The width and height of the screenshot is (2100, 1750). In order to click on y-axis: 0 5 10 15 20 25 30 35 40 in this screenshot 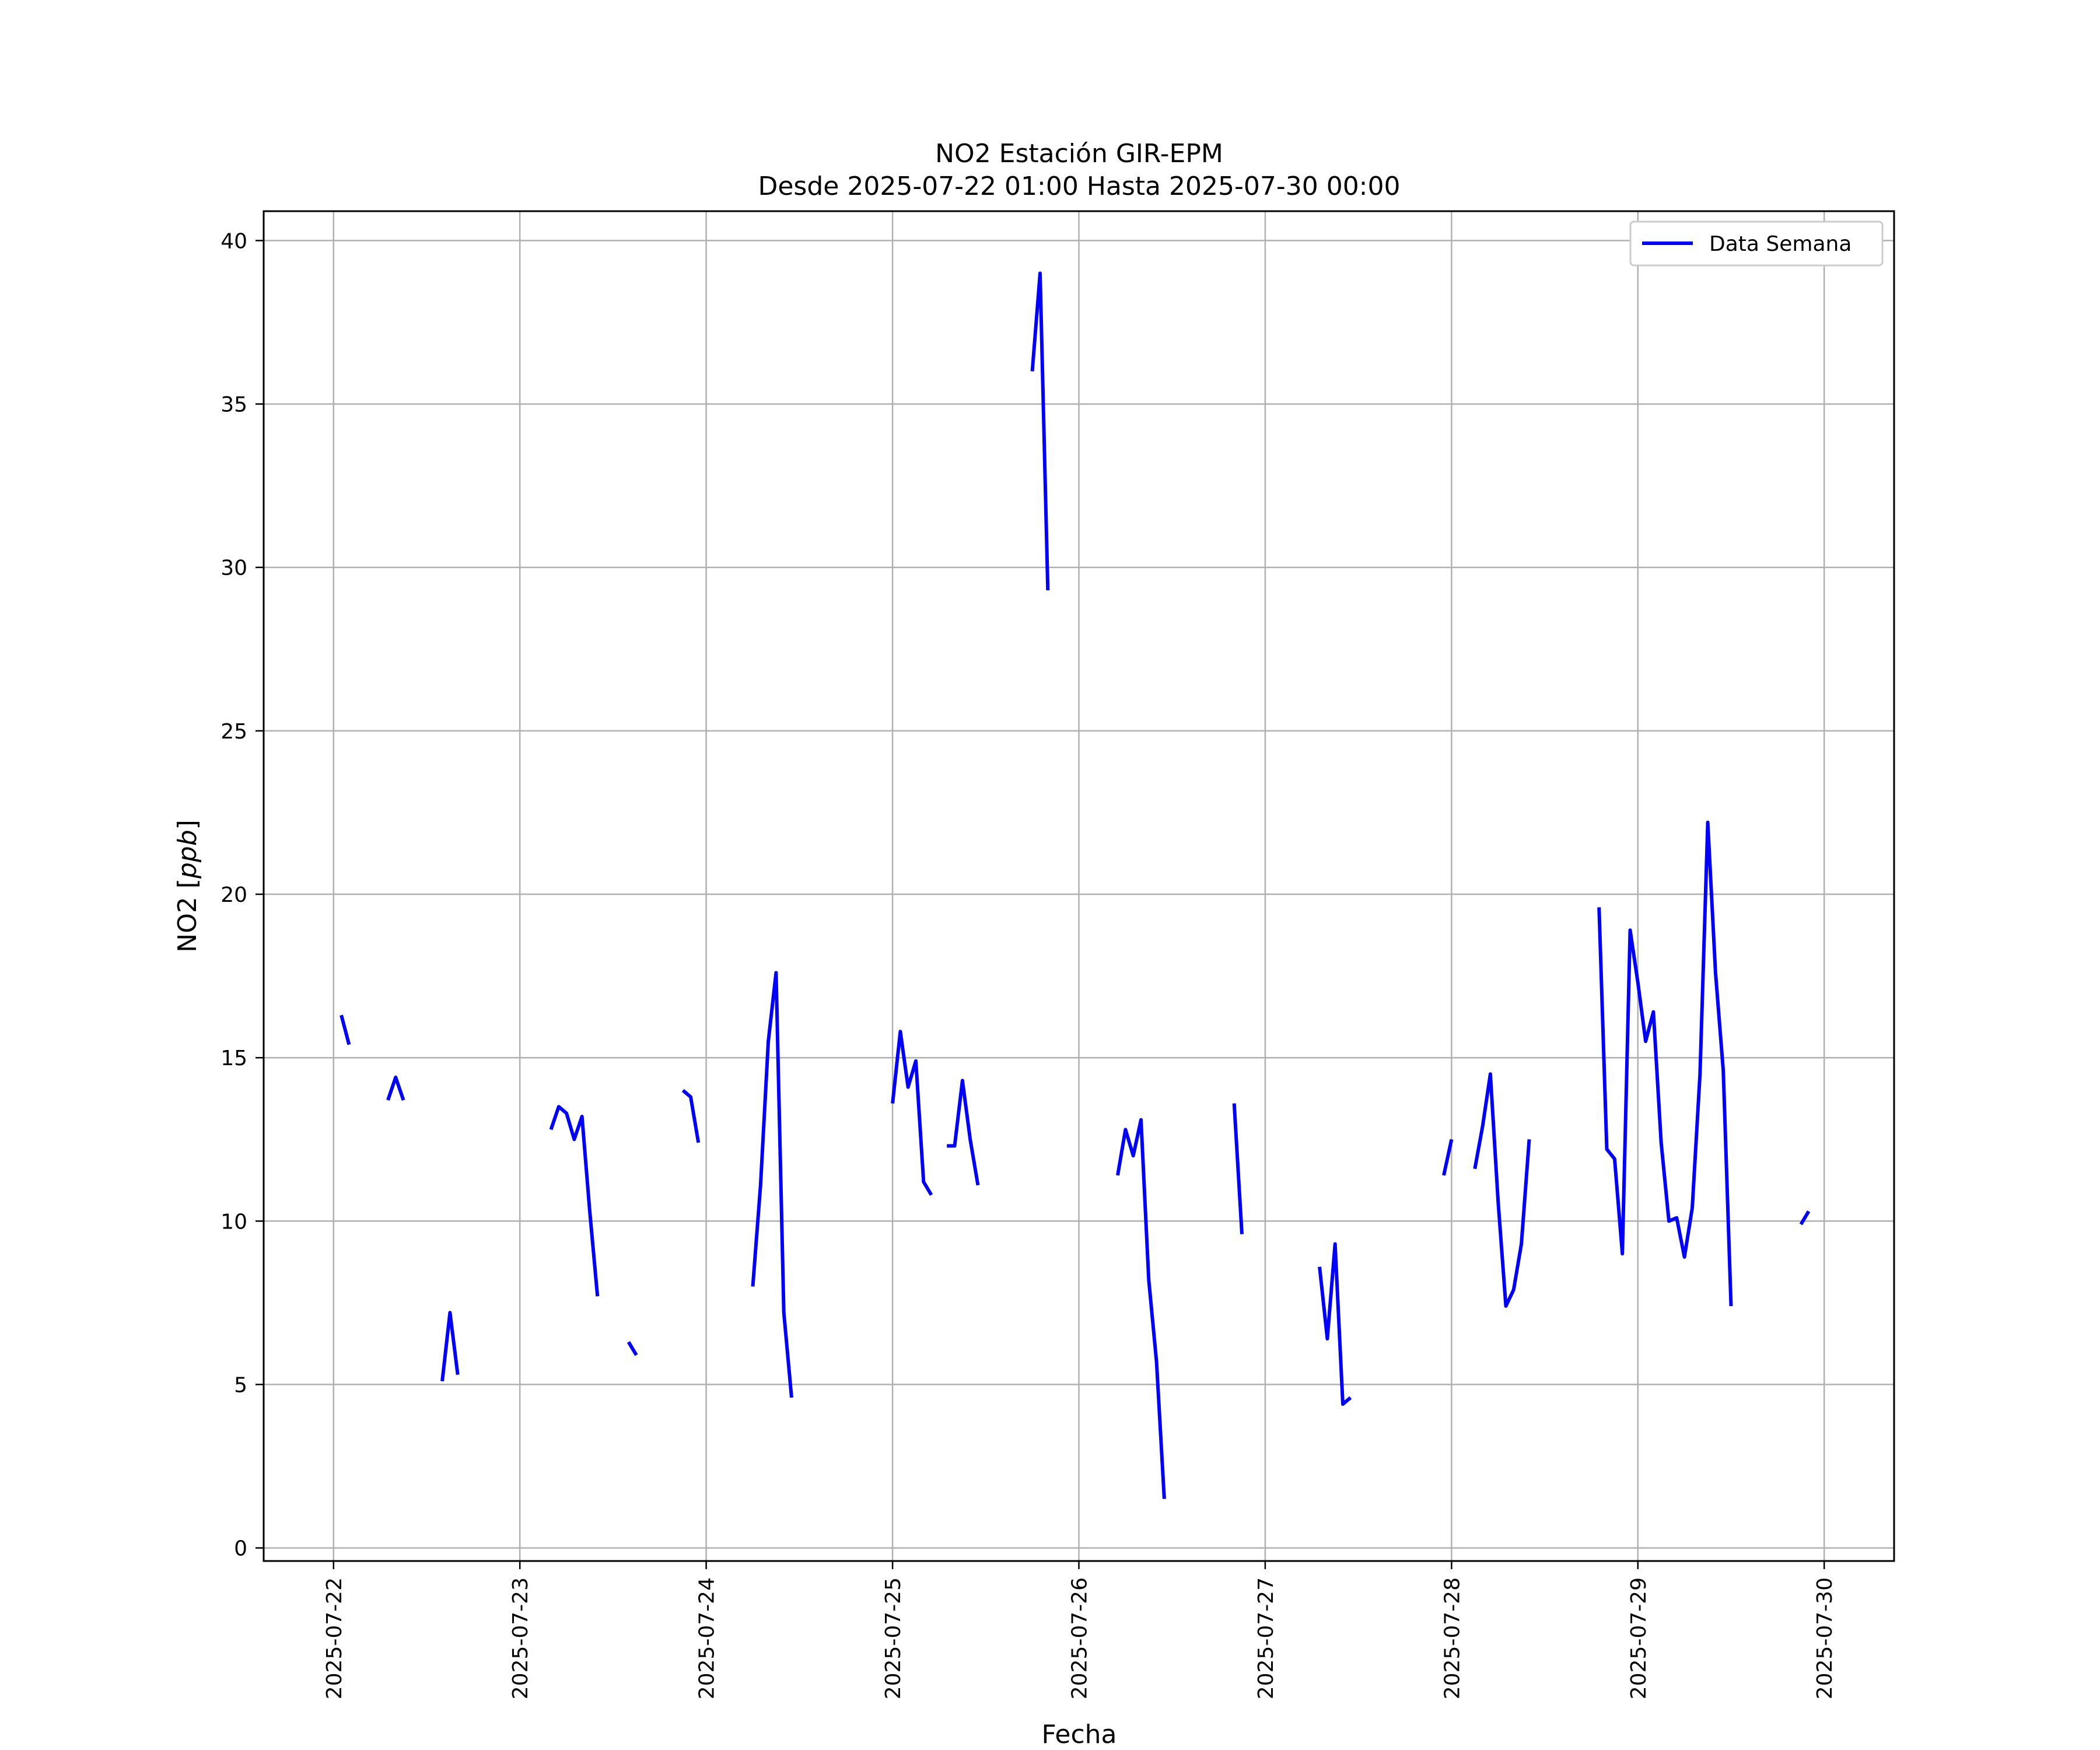, I will do `click(242, 895)`.